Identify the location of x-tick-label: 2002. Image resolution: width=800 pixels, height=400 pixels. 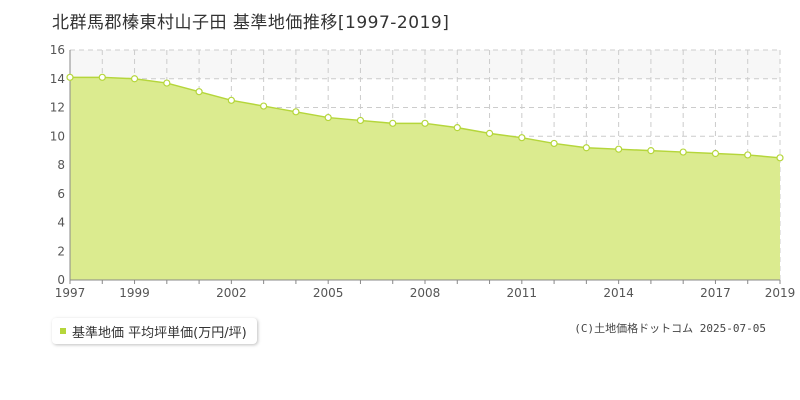
(231, 293).